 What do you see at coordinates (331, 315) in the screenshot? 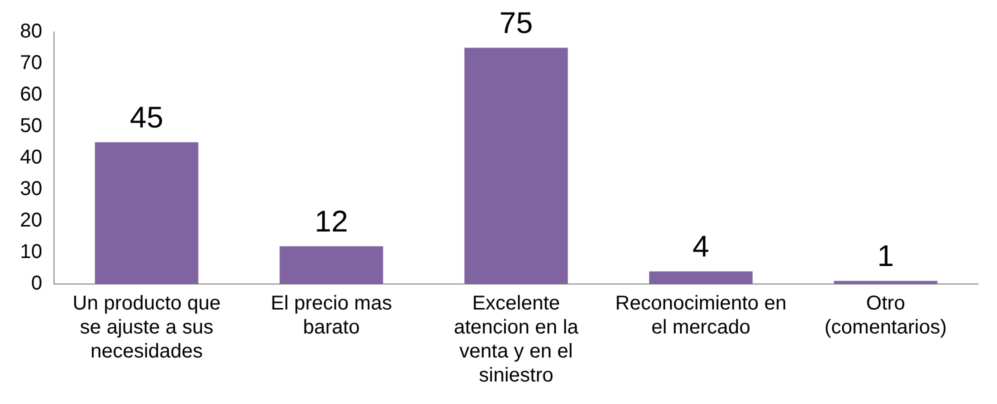
I see `x-tick-label: El precio mas barato` at bounding box center [331, 315].